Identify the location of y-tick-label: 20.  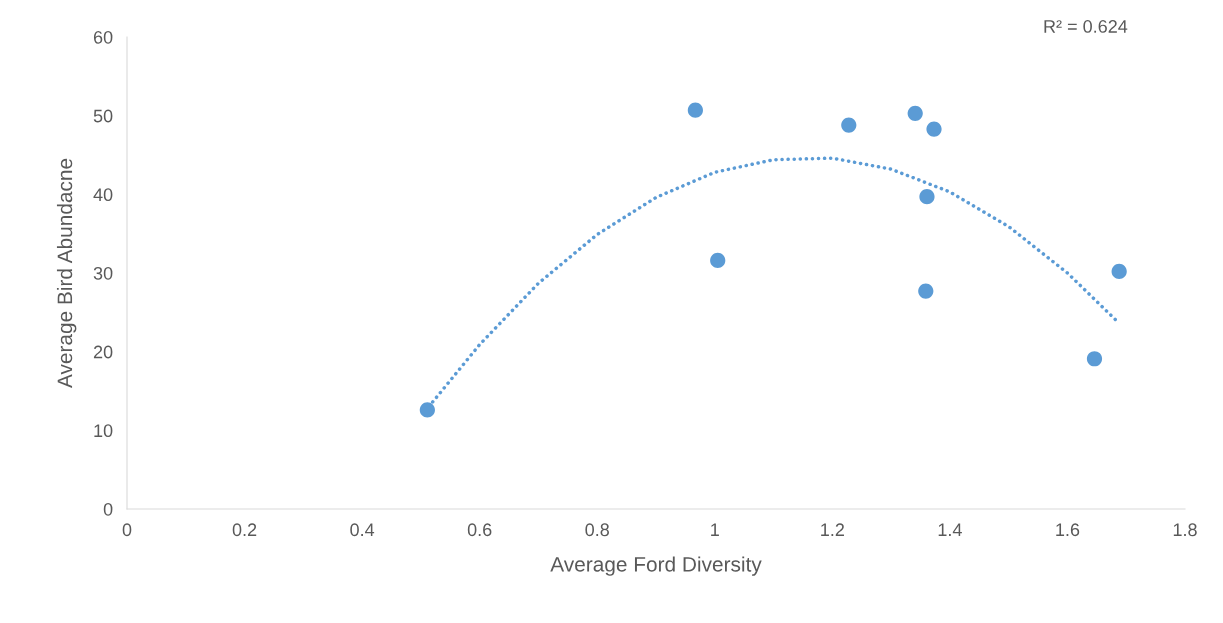
(103, 352).